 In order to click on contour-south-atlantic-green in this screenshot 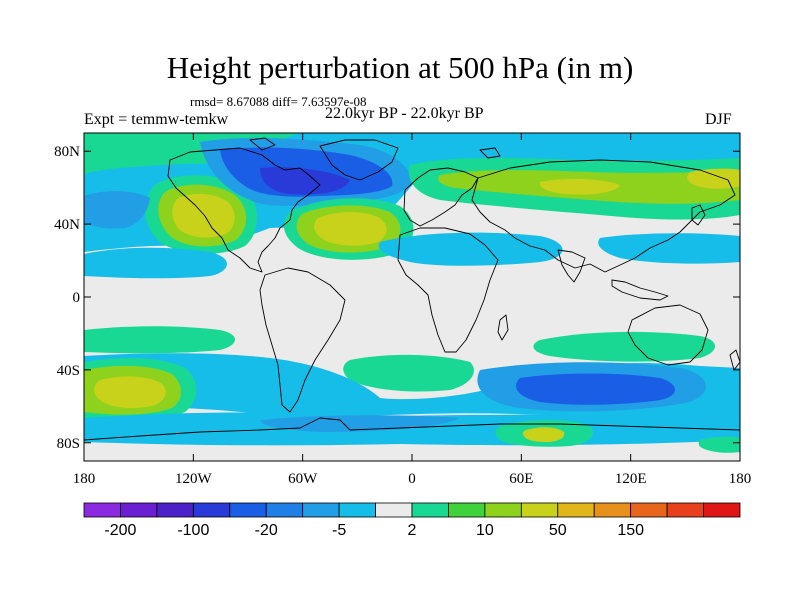, I will do `click(408, 373)`.